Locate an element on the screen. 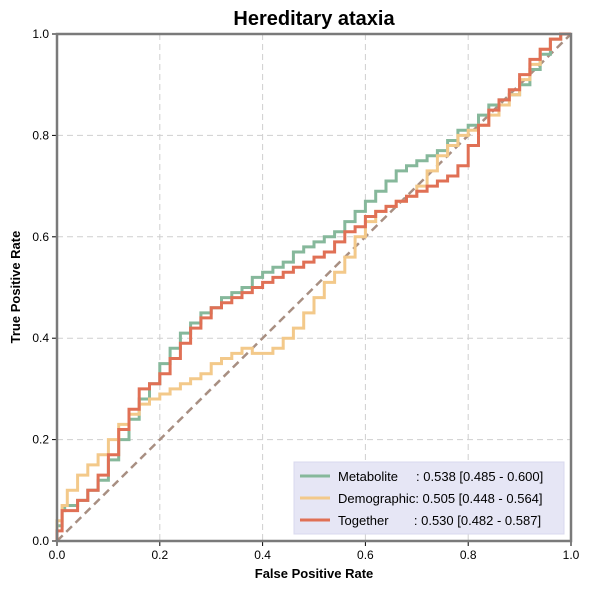 This screenshot has height=597, width=591. y-tick-label: 0.8 is located at coordinates (40, 135).